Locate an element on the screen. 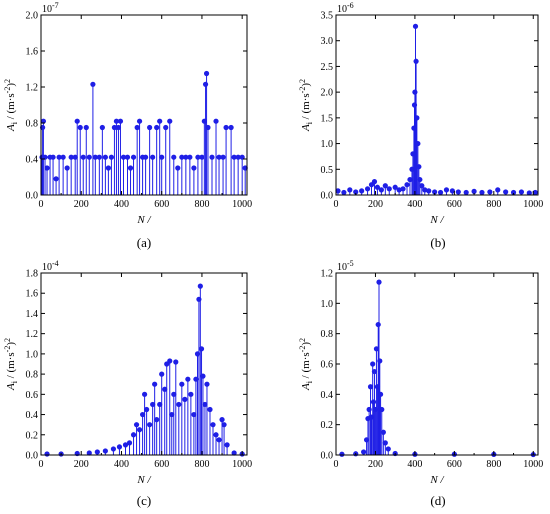 The height and width of the screenshot is (514, 550). y-tick-label: 2.5 is located at coordinates (327, 67).